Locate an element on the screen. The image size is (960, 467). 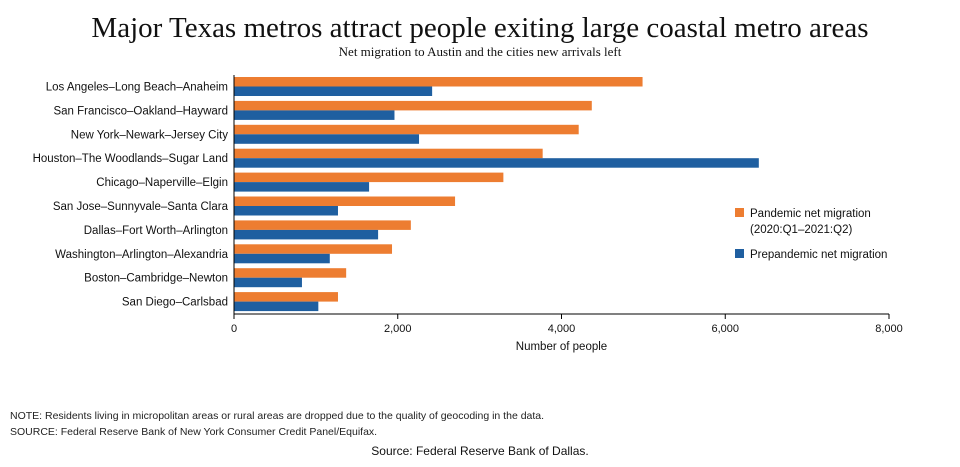
x-tick-label: 6,000 is located at coordinates (725, 329).